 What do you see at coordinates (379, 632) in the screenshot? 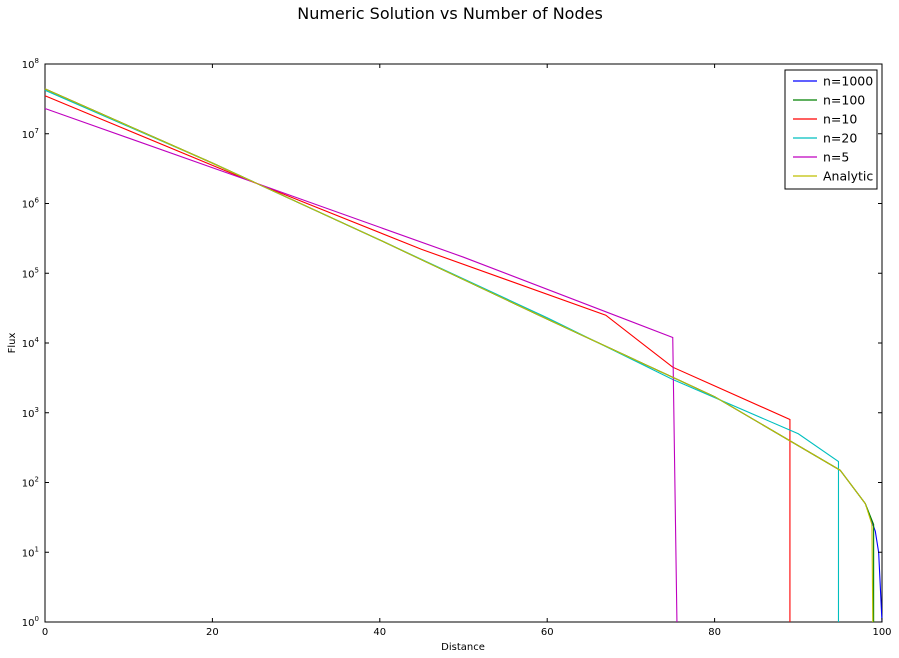
I see `x-tick-label: 40` at bounding box center [379, 632].